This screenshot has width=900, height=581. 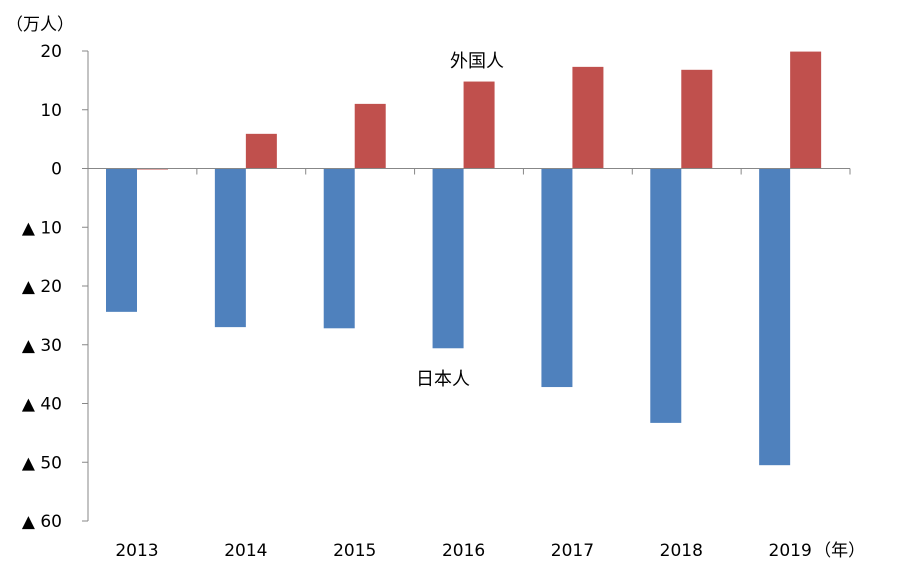 What do you see at coordinates (588, 117) in the screenshot?
I see `bar-foreign-2017` at bounding box center [588, 117].